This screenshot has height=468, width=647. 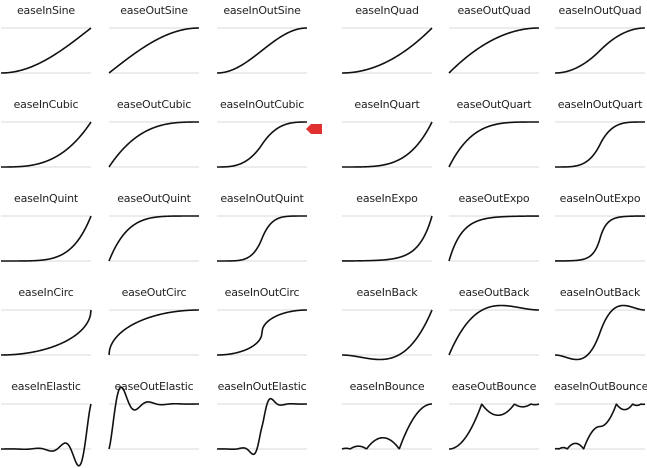 I want to click on easing-curve-easeInOutCirc, so click(x=262, y=332).